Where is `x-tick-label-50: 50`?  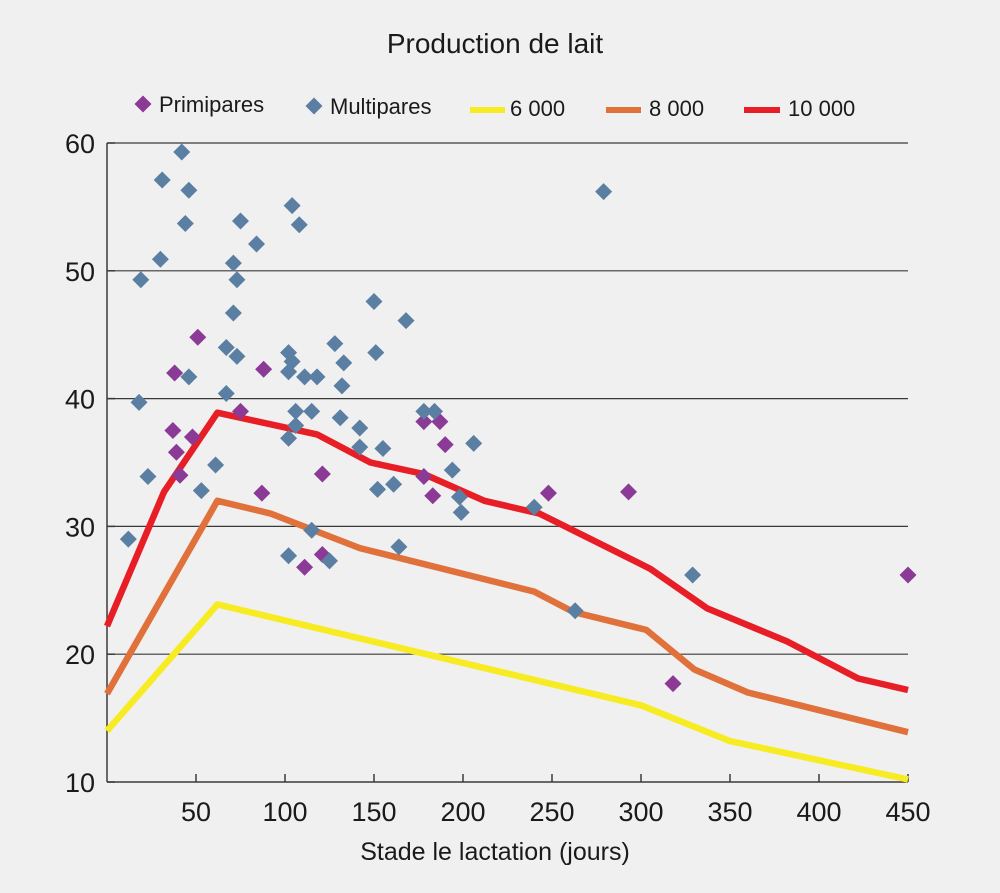
x-tick-label-50: 50 is located at coordinates (196, 812).